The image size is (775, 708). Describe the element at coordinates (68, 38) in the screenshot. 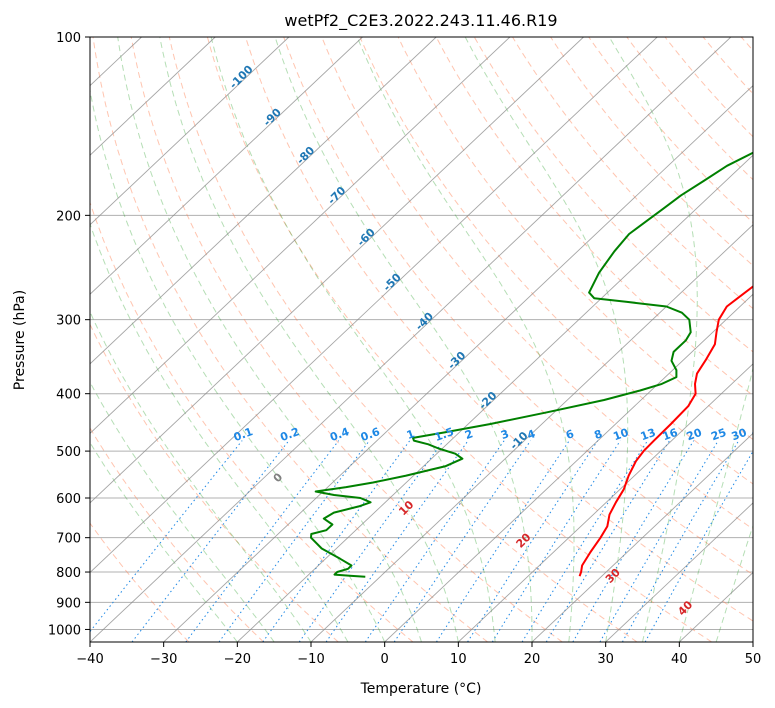

I see `y-tick-label: 100` at that location.